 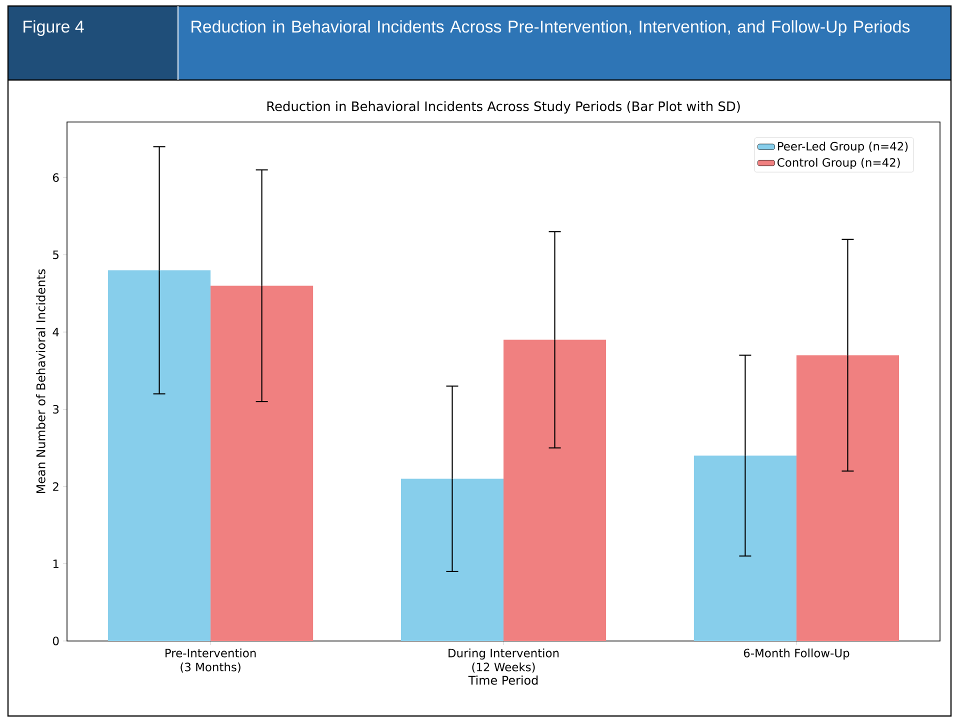 What do you see at coordinates (551, 28) in the screenshot?
I see `chart-title: Reduction in Behavioral Incidents Across Pre-Intervention, Intervention, and Follow-Up Periods` at bounding box center [551, 28].